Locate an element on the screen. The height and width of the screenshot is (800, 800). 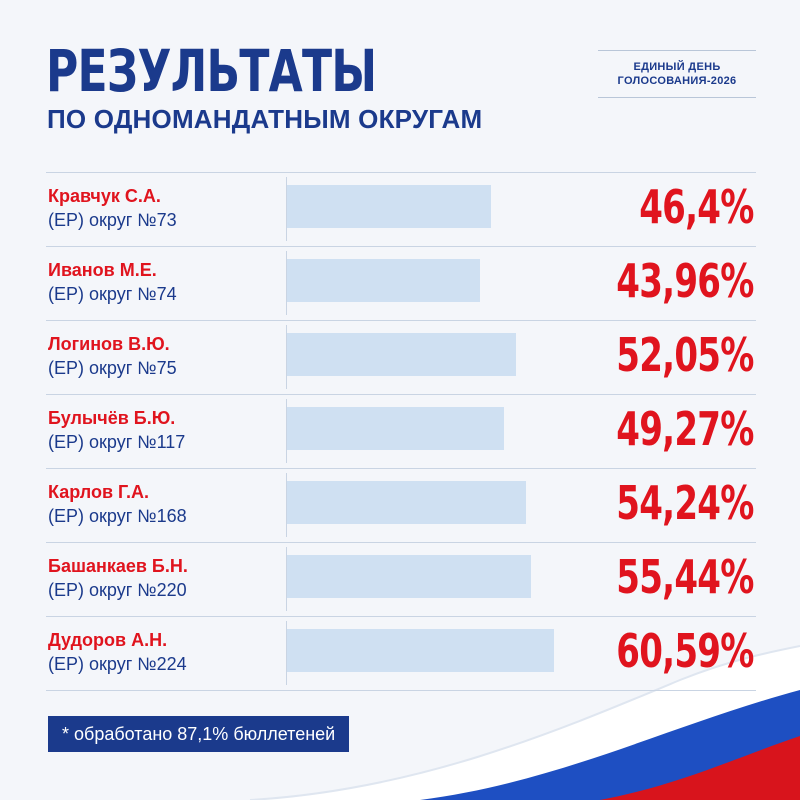
result-percent-label: 55,44% is located at coordinates (685, 577).